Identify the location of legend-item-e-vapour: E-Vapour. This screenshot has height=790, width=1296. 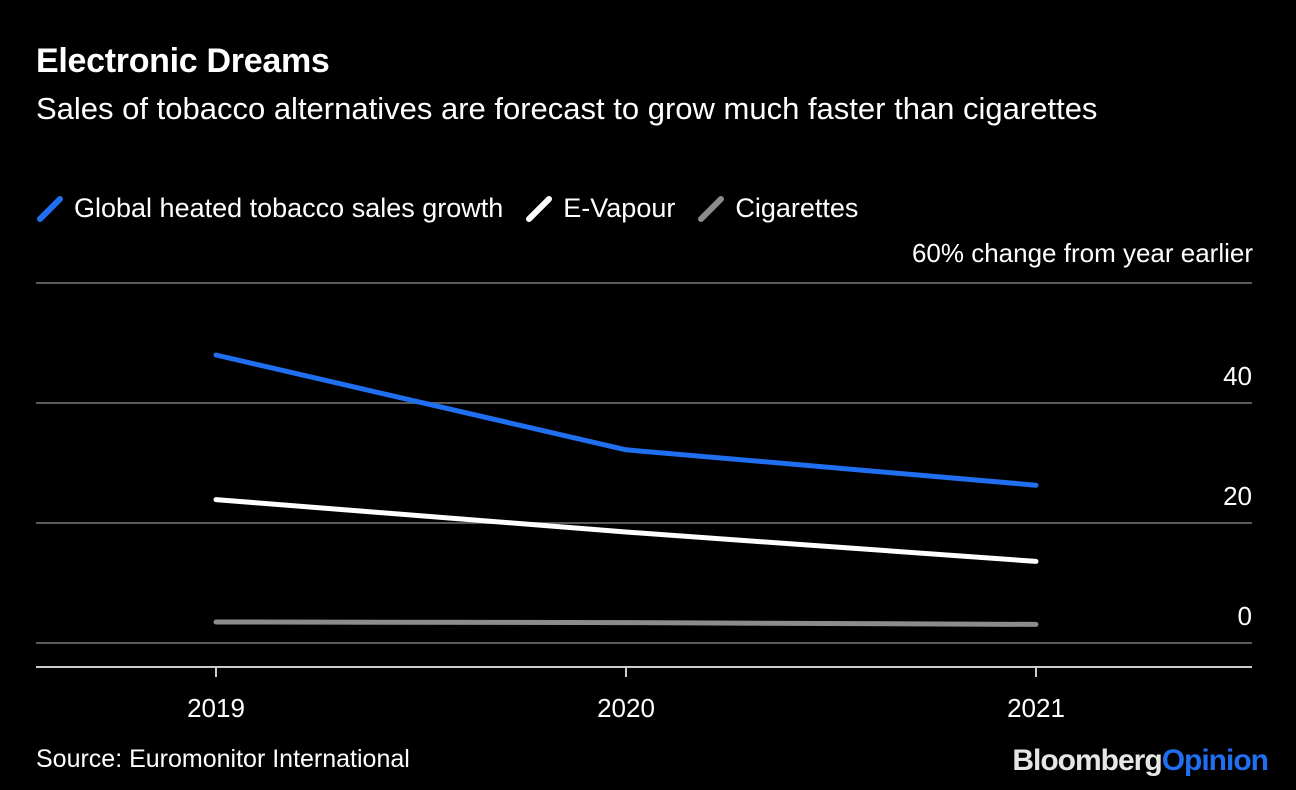
(600, 208).